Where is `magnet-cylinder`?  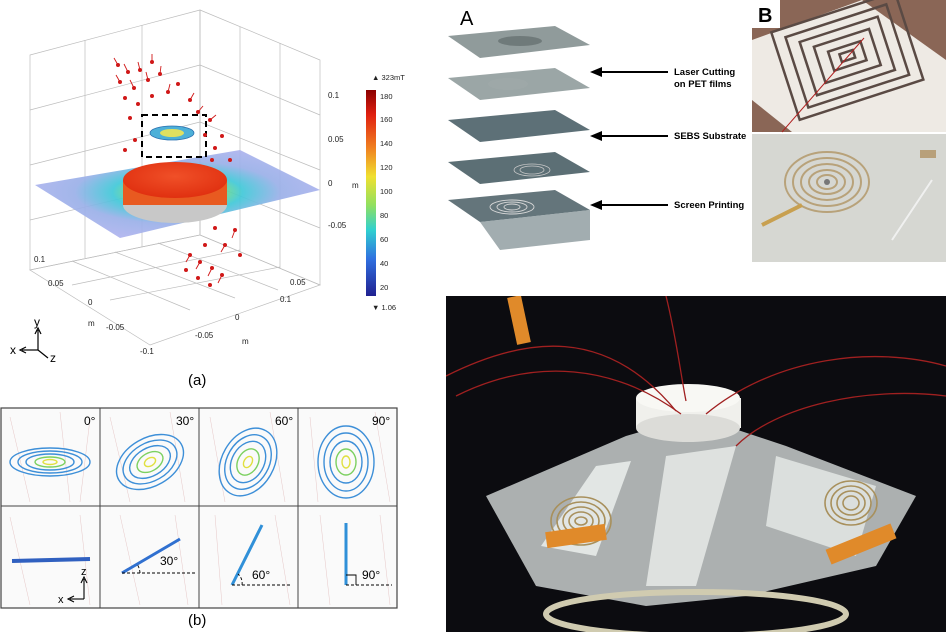 magnet-cylinder is located at coordinates (175, 192).